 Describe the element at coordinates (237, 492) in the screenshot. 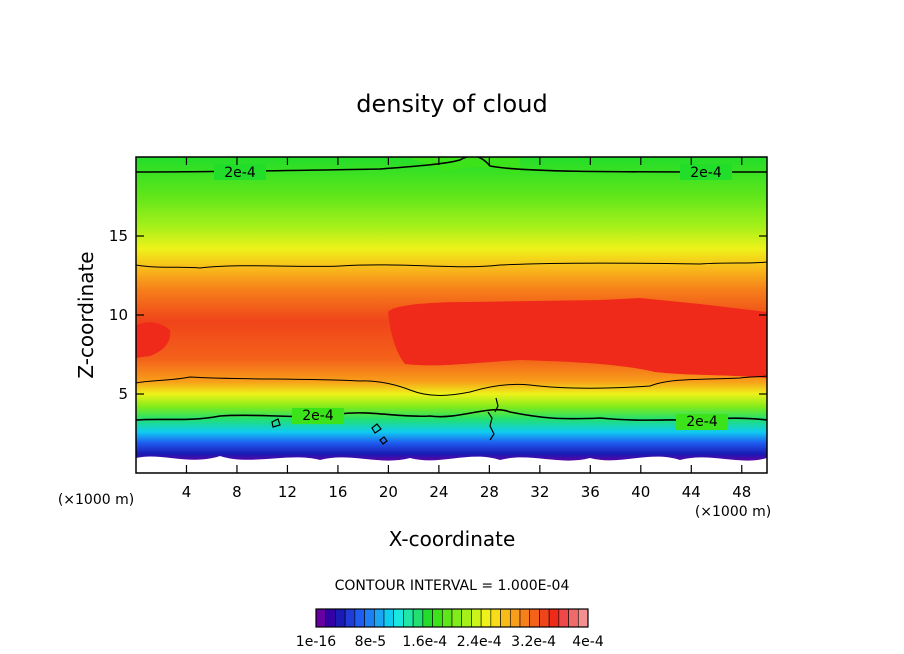

I see `x-tick-label: 8` at that location.